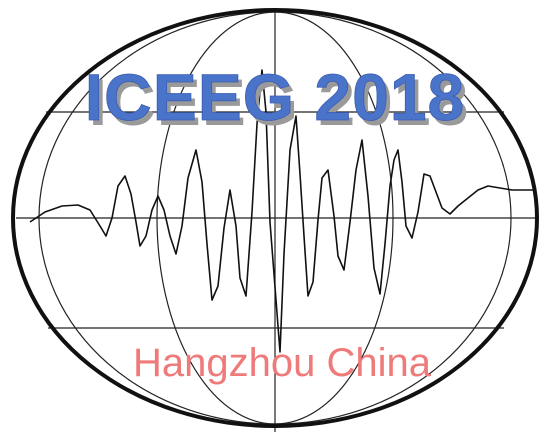 The image size is (550, 440). What do you see at coordinates (275, 97) in the screenshot?
I see `logo-title: ICEEG 2018` at bounding box center [275, 97].